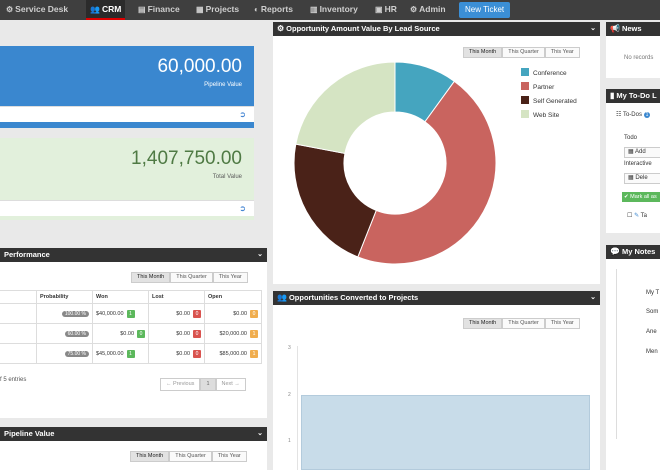 Image resolution: width=660 pixels, height=470 pixels. I want to click on open-count-badge: 0, so click(254, 313).